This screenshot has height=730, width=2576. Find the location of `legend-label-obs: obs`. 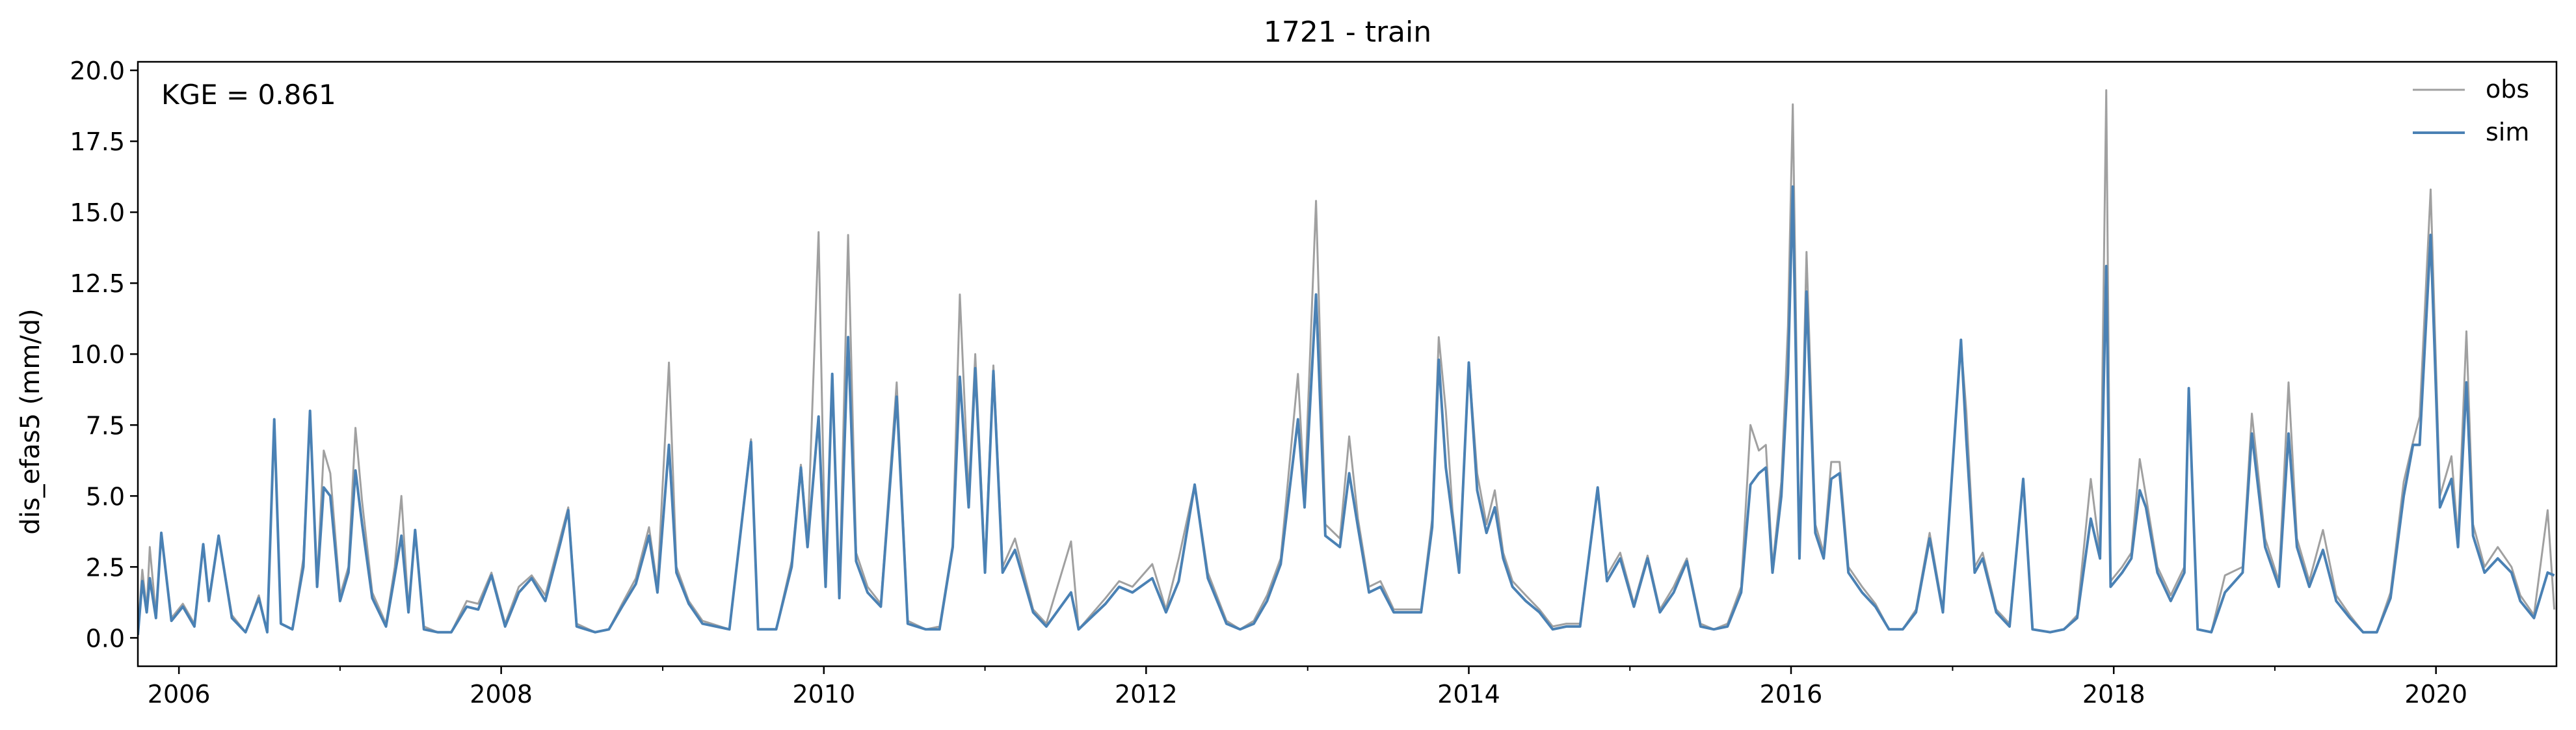

legend-label-obs: obs is located at coordinates (2507, 89).